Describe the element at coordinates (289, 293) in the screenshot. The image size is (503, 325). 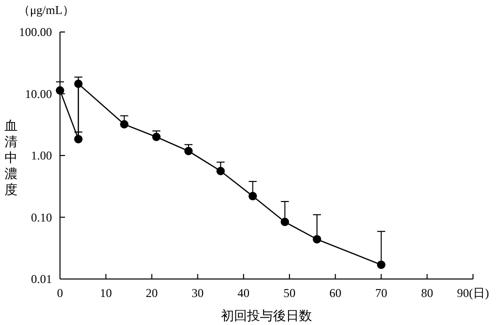
I see `x-tick-label: 50` at that location.